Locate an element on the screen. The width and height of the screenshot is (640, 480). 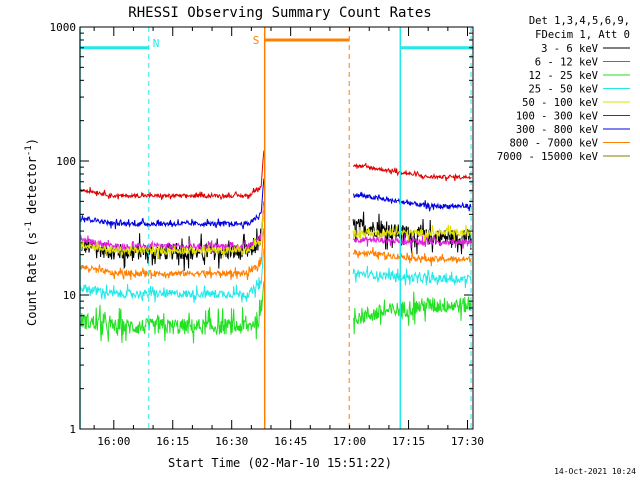
x-tick-label: 16:45 is located at coordinates (290, 441).